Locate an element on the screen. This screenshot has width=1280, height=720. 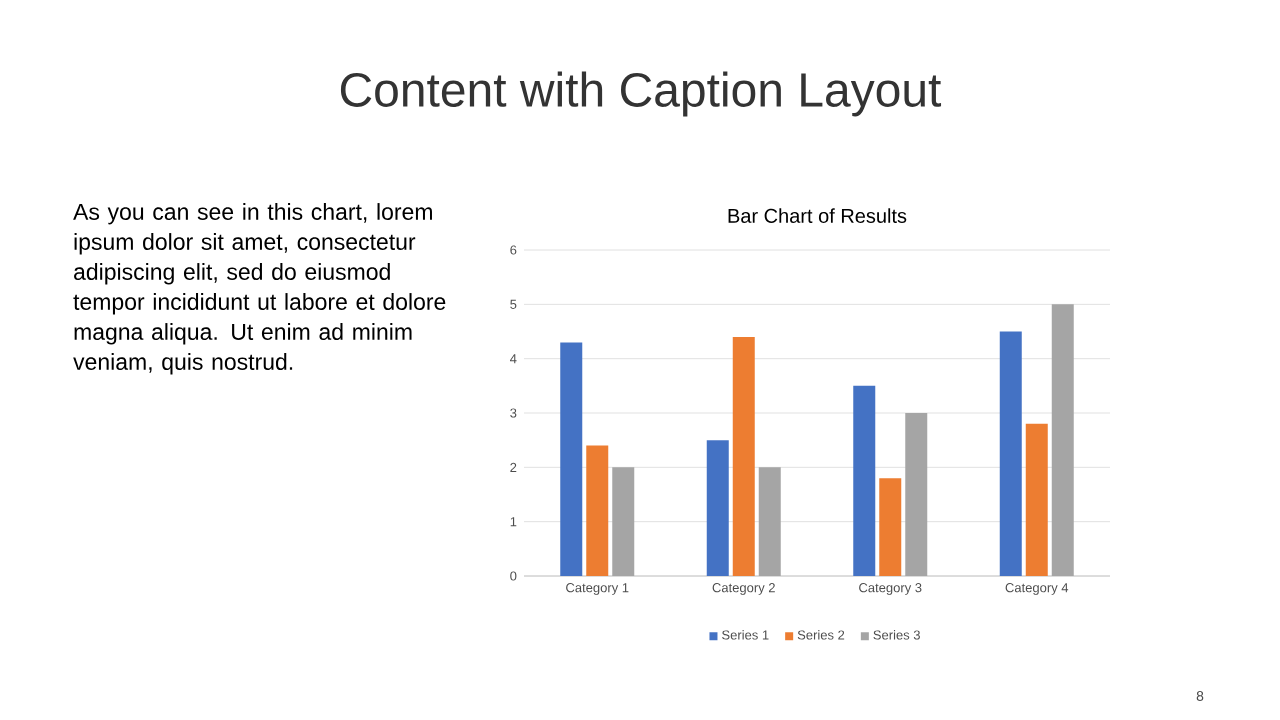
text: As you can see in this chart, lorem ipsum dolor sit amet, consectetur adipiscing elit, sed do eiusmod tempor incididunt ut labore et dolore magna aliqua. Ut enim ad minim veniam, quis nostrud. is located at coordinates (259, 289).